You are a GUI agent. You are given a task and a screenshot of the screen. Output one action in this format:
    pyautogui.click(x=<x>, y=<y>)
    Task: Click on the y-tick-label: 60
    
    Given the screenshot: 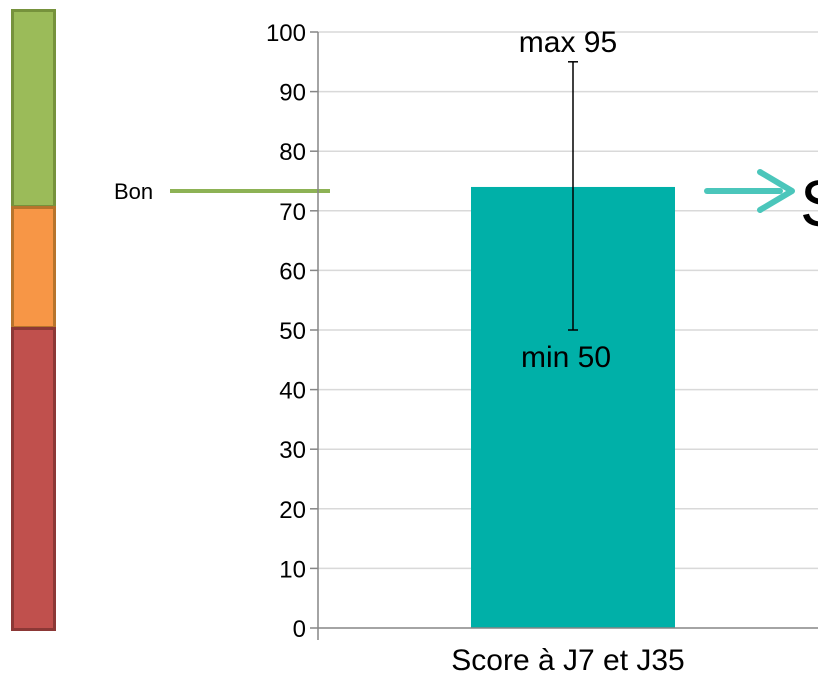 What is the action you would take?
    pyautogui.click(x=292, y=271)
    